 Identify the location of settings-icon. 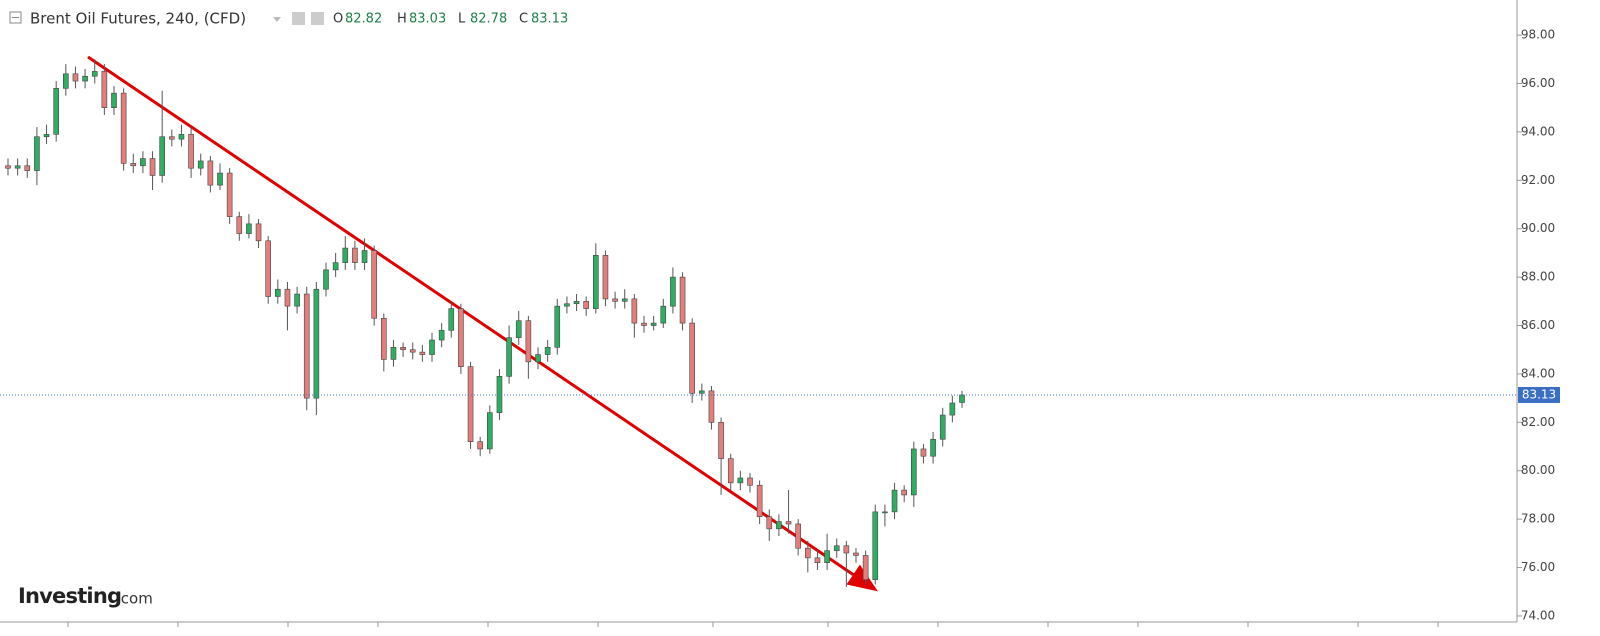
(317, 18).